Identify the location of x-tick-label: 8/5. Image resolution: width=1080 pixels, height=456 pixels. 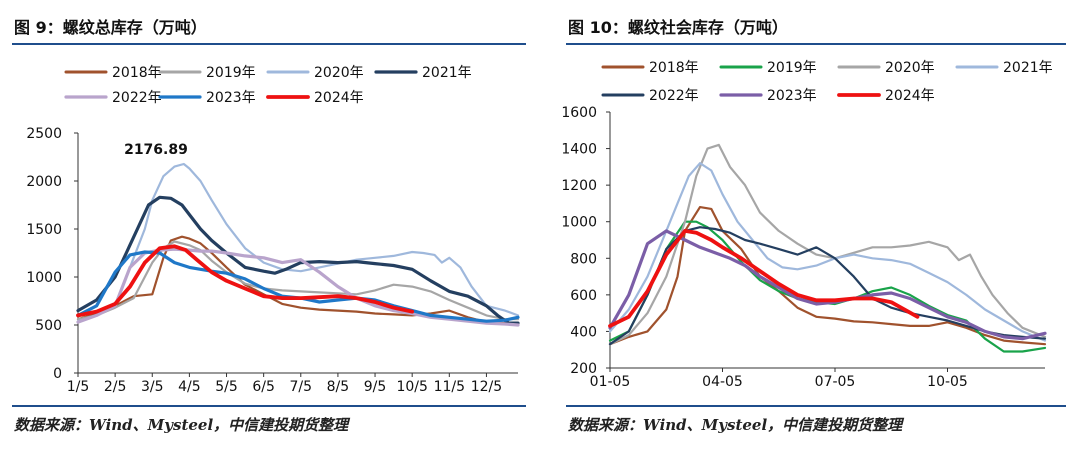
(338, 387).